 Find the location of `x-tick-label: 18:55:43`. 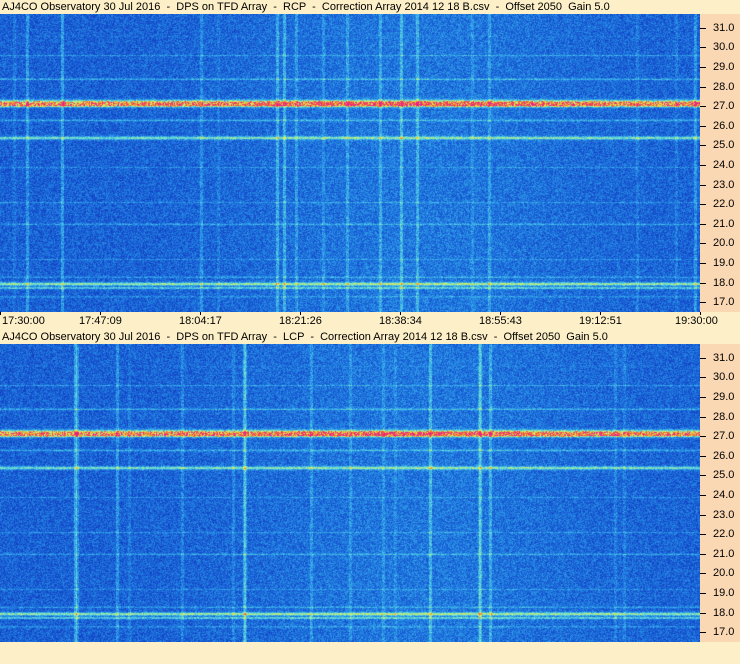

x-tick-label: 18:55:43 is located at coordinates (500, 321).